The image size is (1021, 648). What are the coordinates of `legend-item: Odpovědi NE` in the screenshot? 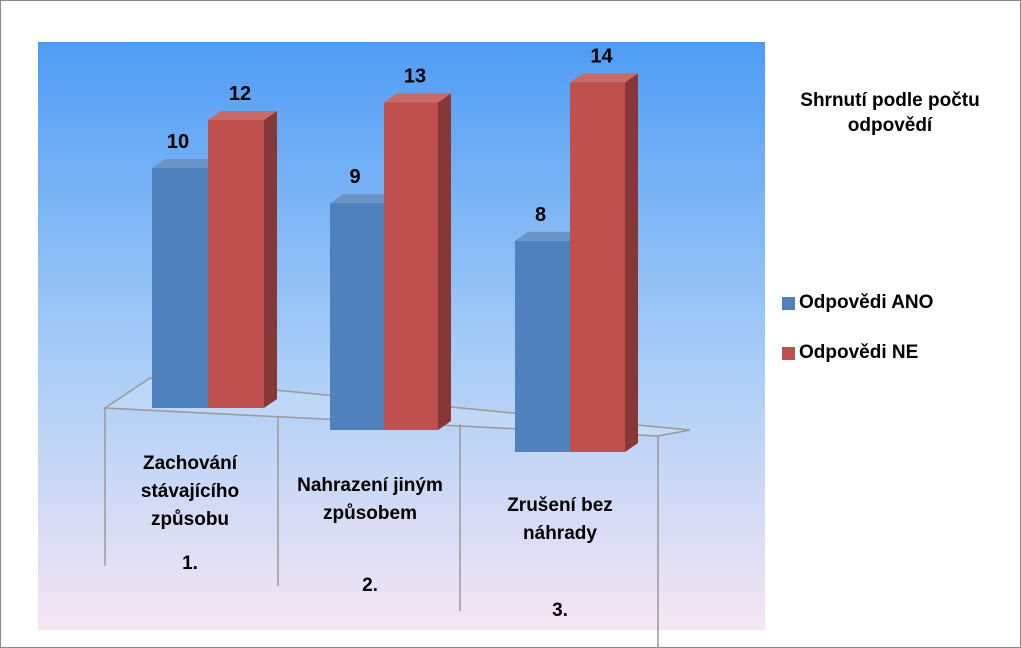 It's located at (850, 353).